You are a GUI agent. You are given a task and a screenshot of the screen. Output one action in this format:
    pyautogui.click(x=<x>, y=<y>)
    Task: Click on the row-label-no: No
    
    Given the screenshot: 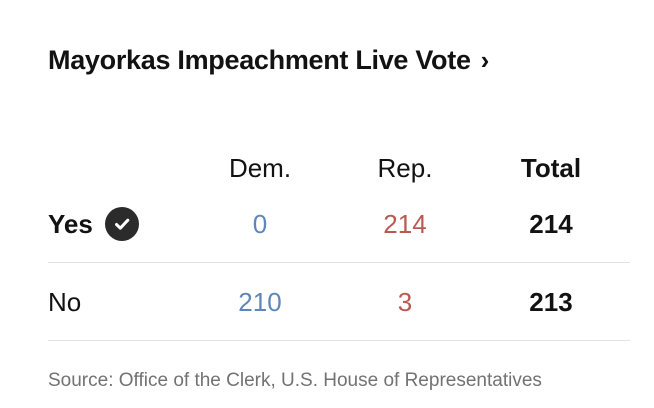 What is the action you would take?
    pyautogui.click(x=64, y=302)
    